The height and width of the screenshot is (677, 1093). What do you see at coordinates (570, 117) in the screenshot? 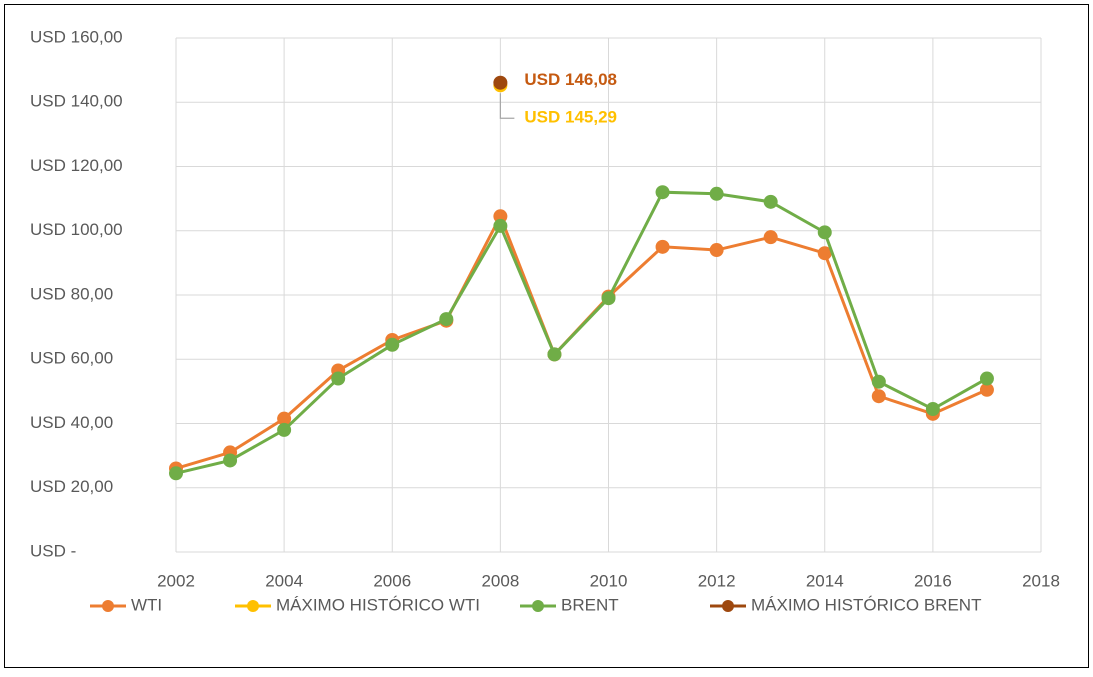
I see `data-label: USD 145,29` at bounding box center [570, 117].